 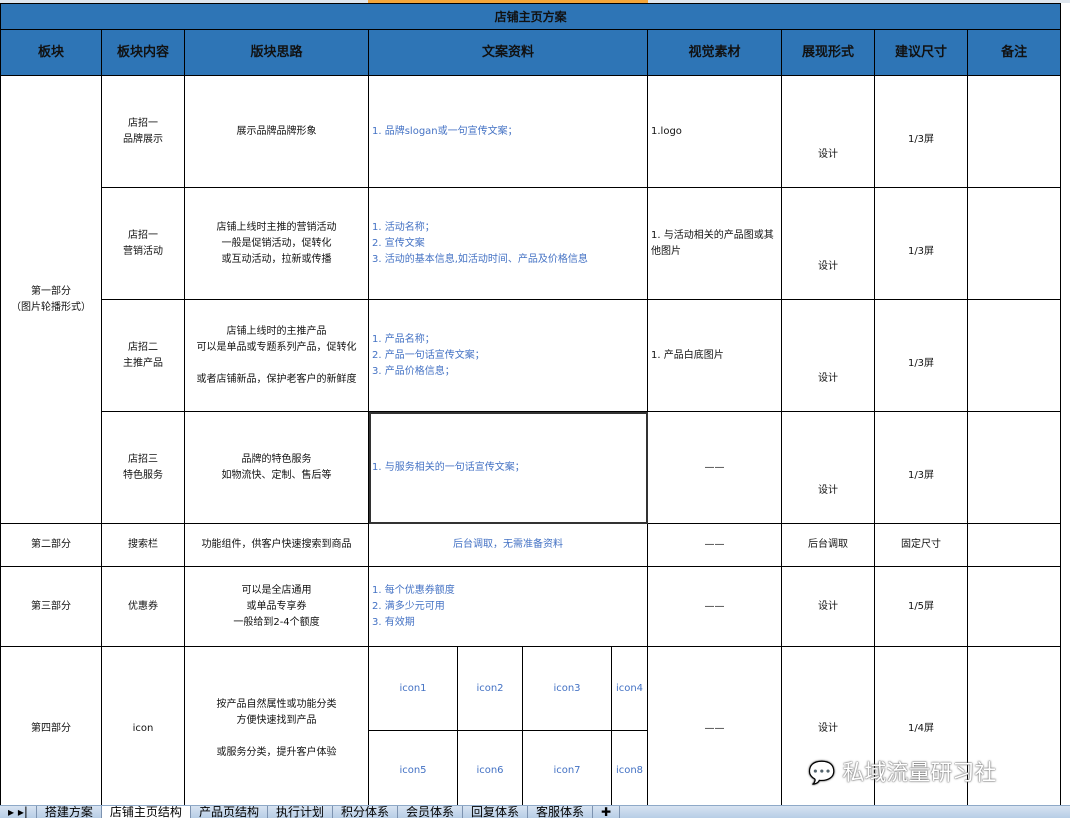 What do you see at coordinates (276, 131) in the screenshot?
I see `idea-cell: 展示品牌品牌形象` at bounding box center [276, 131].